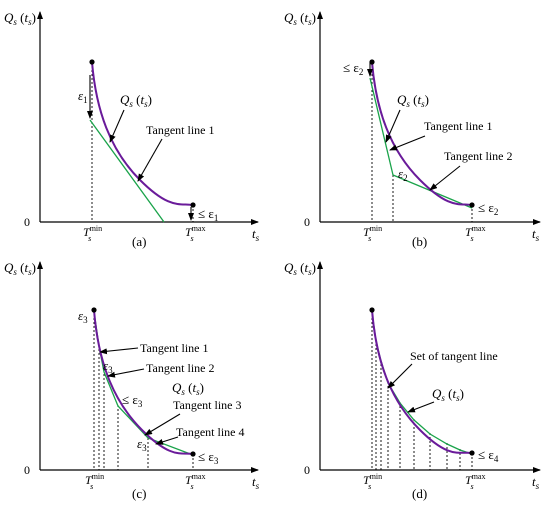  What do you see at coordinates (139, 493) in the screenshot?
I see `panel-caption: (c)` at bounding box center [139, 493].